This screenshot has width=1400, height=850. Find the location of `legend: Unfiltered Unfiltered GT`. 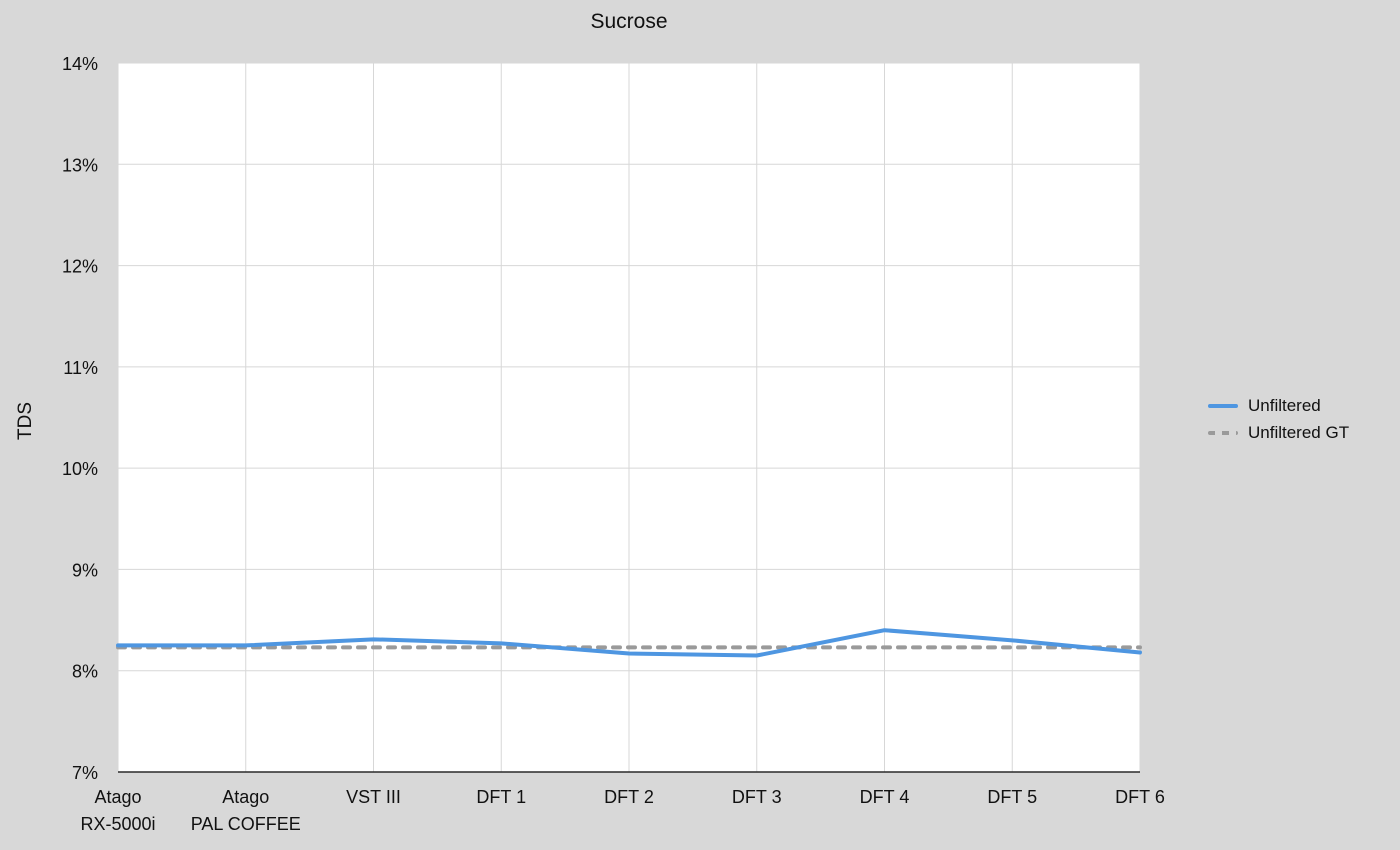

legend: Unfiltered Unfiltered GT is located at coordinates (1278, 419).